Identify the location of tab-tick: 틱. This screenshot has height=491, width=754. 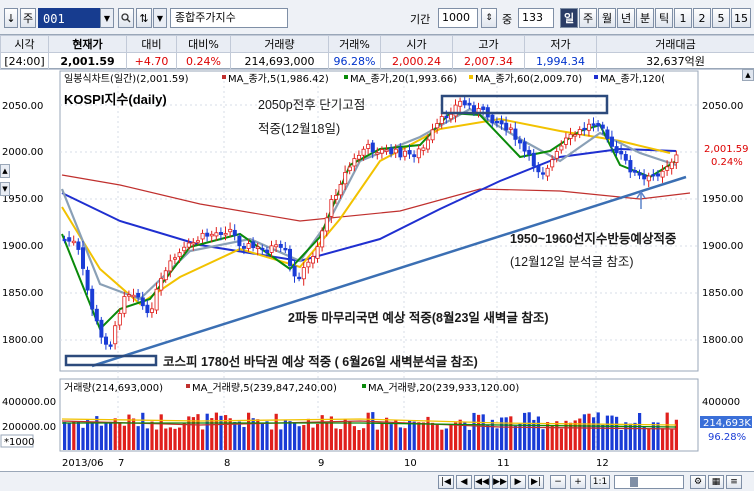
(664, 18).